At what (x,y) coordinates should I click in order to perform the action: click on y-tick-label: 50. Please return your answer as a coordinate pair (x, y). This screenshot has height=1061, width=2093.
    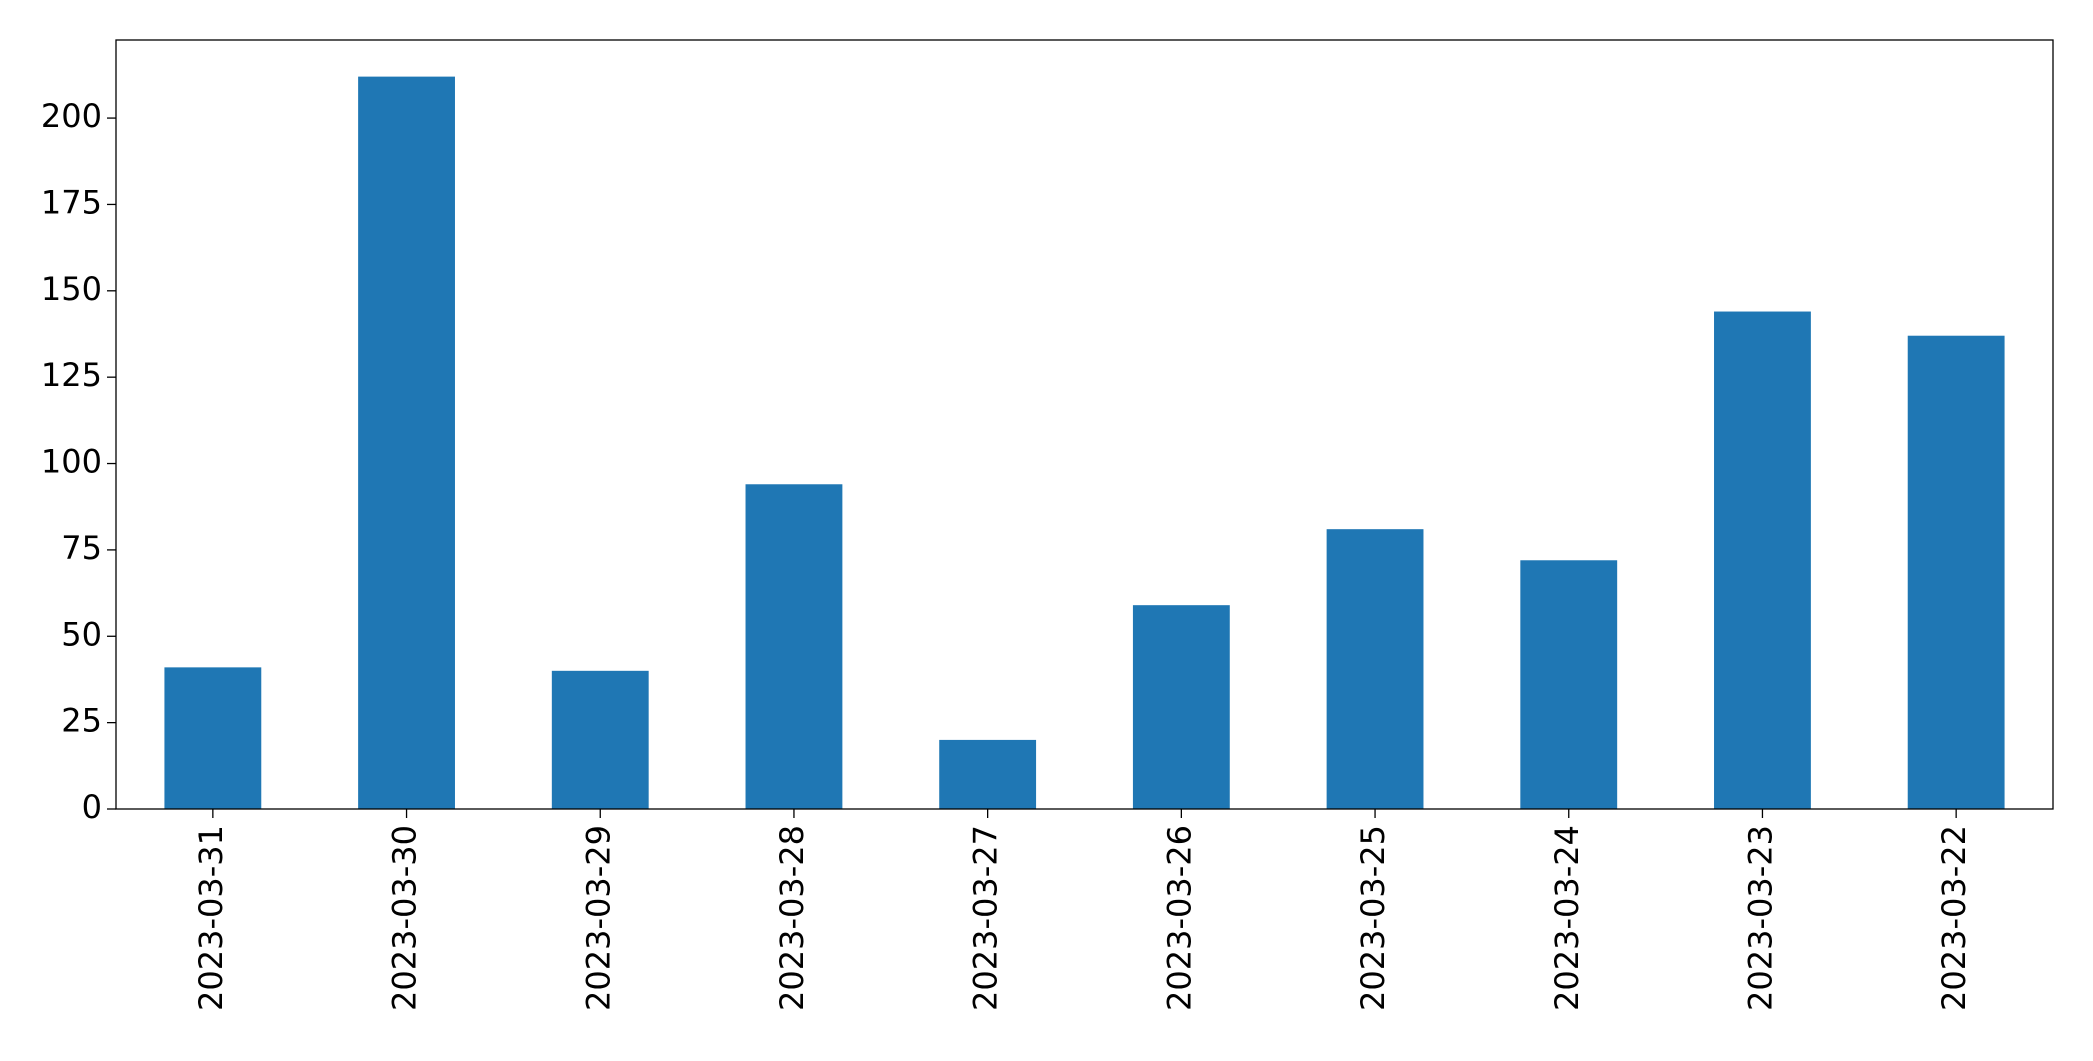
    Looking at the image, I should click on (81, 634).